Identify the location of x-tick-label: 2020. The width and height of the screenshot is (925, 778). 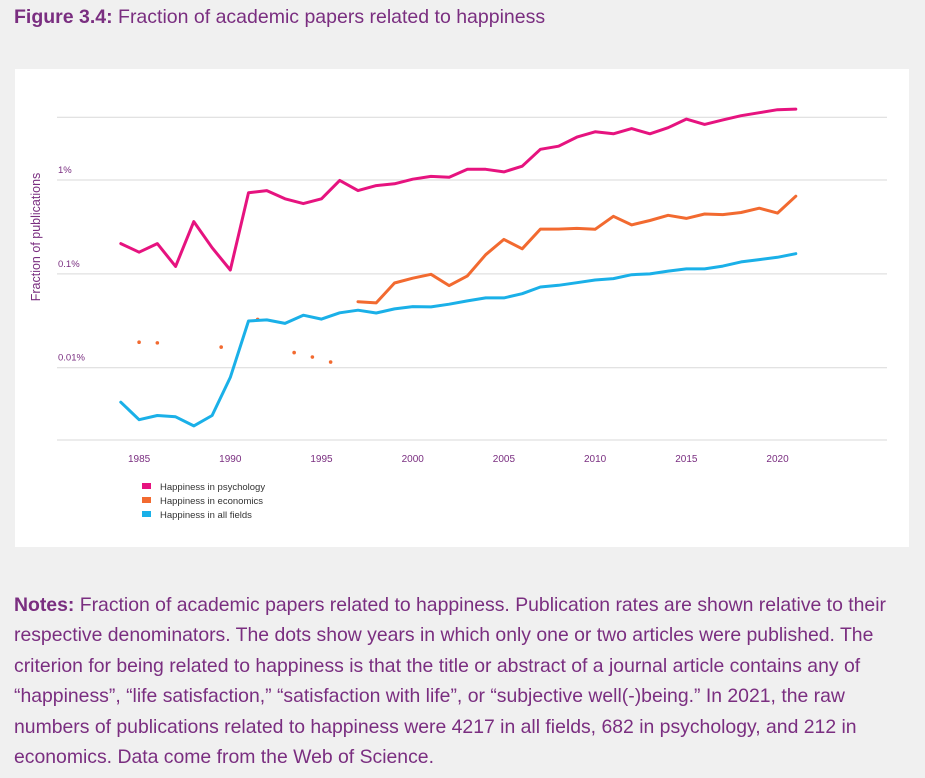
(777, 459).